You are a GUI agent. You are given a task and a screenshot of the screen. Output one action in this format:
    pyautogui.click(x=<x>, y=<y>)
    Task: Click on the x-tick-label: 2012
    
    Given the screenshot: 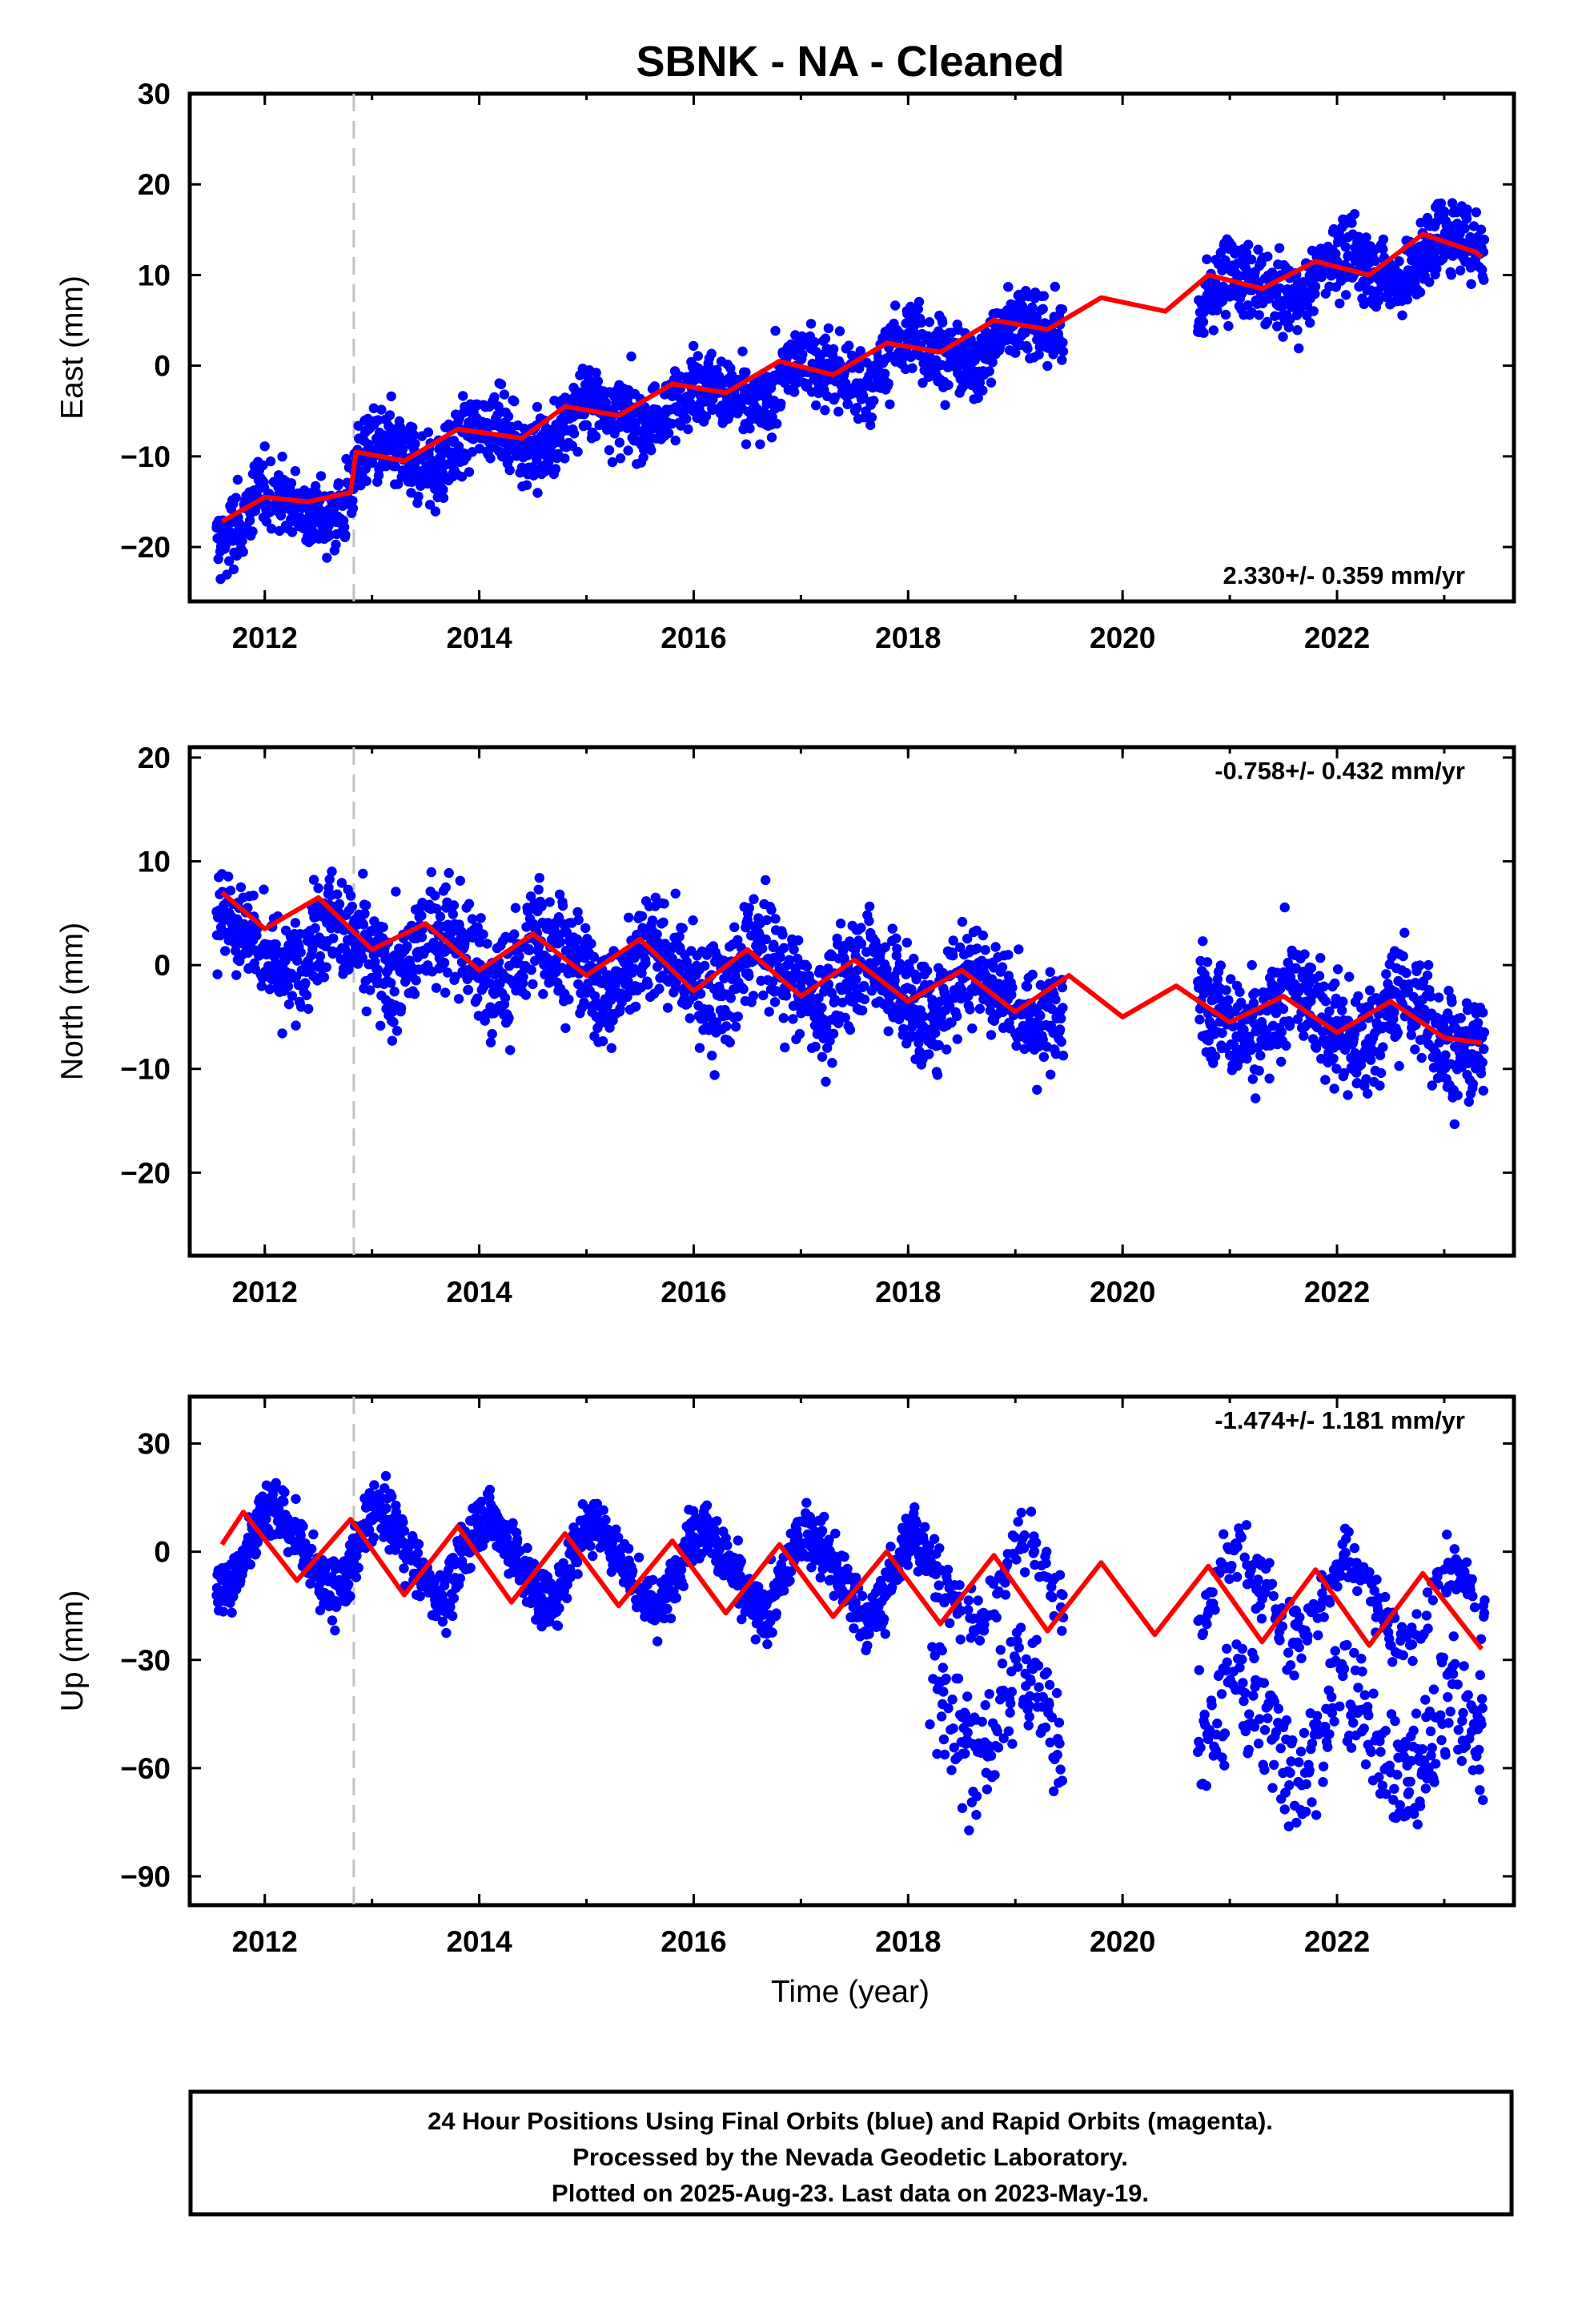 What is the action you would take?
    pyautogui.click(x=265, y=1292)
    